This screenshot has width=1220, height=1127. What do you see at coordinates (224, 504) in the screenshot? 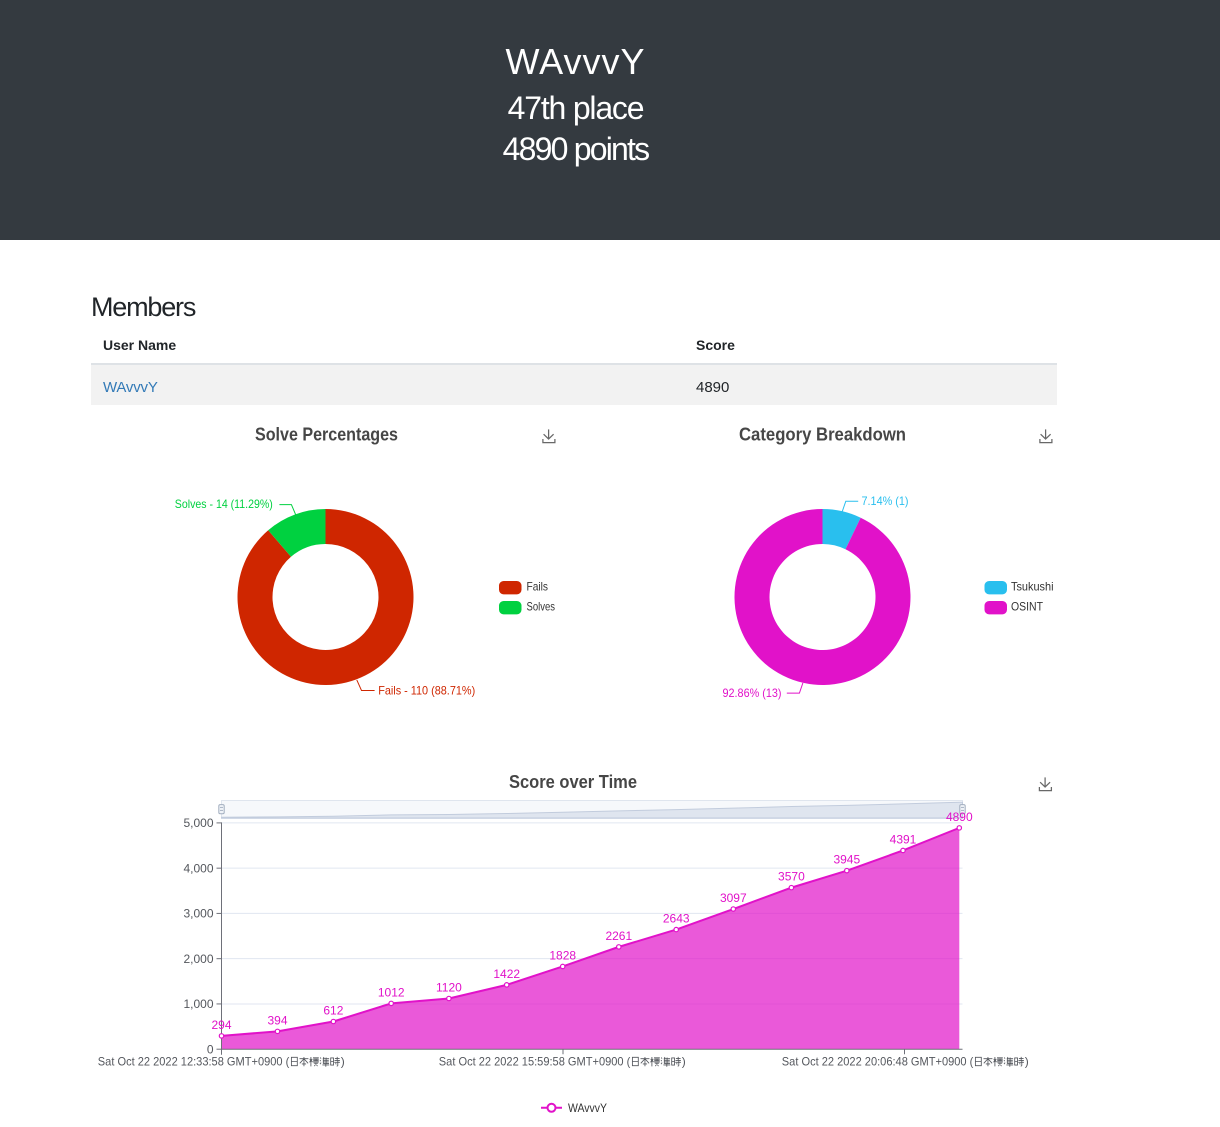
I see `svg-text: Solves - 14 (11.29%)` at bounding box center [224, 504].